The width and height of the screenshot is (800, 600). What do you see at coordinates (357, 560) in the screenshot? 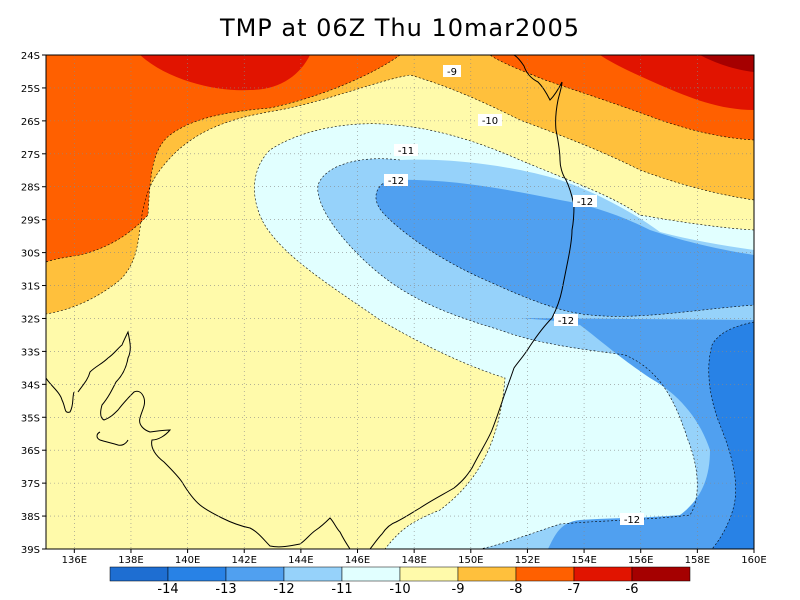
I see `lon-tick-label: 146E` at bounding box center [357, 560].